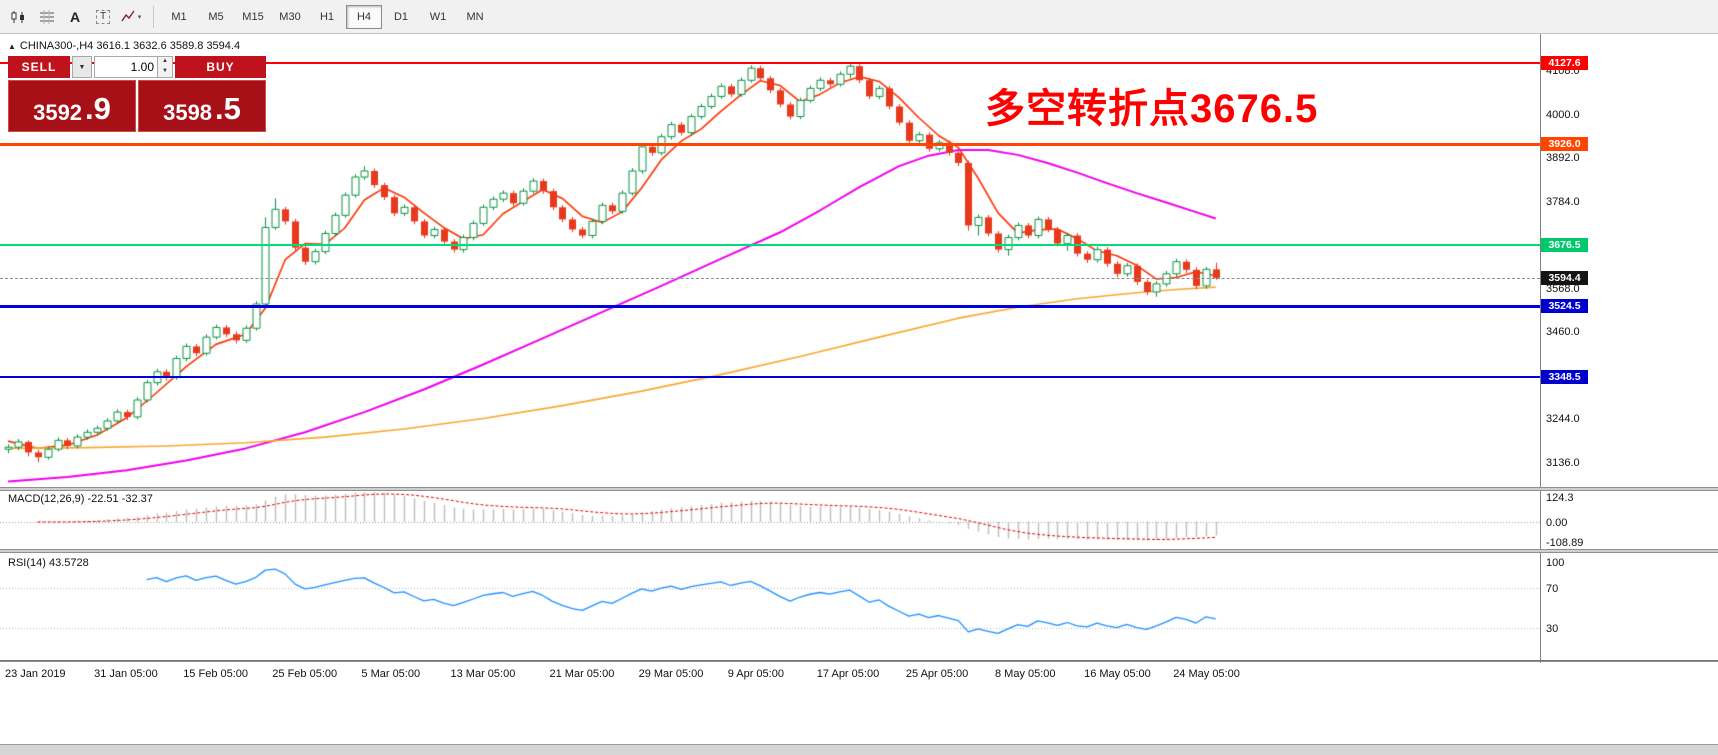  I want to click on cursor-tool-icon: A, so click(75, 16).